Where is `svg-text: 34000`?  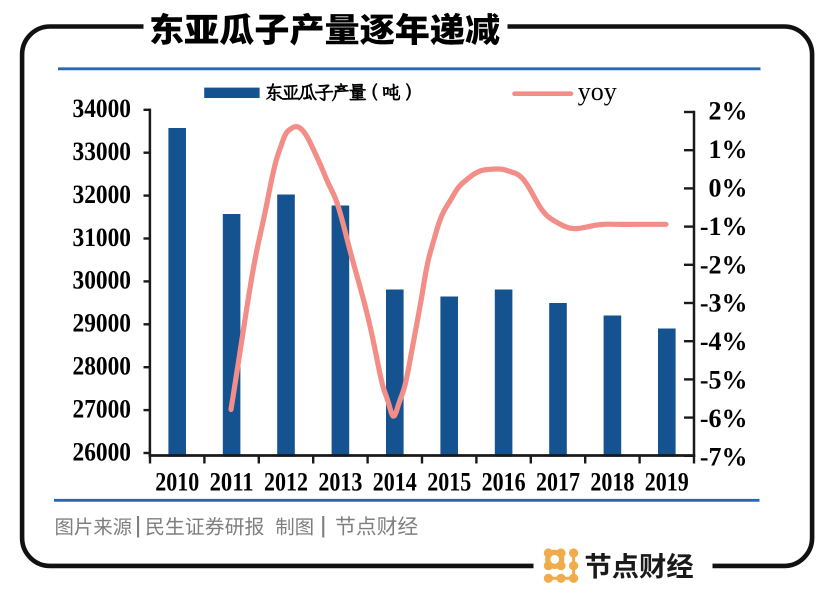 svg-text: 34000 is located at coordinates (102, 108).